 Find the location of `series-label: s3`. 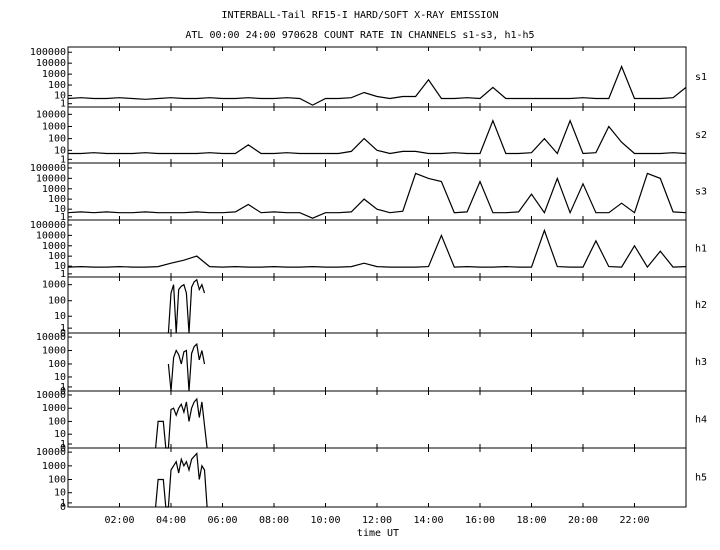

series-label: s3 is located at coordinates (701, 192).